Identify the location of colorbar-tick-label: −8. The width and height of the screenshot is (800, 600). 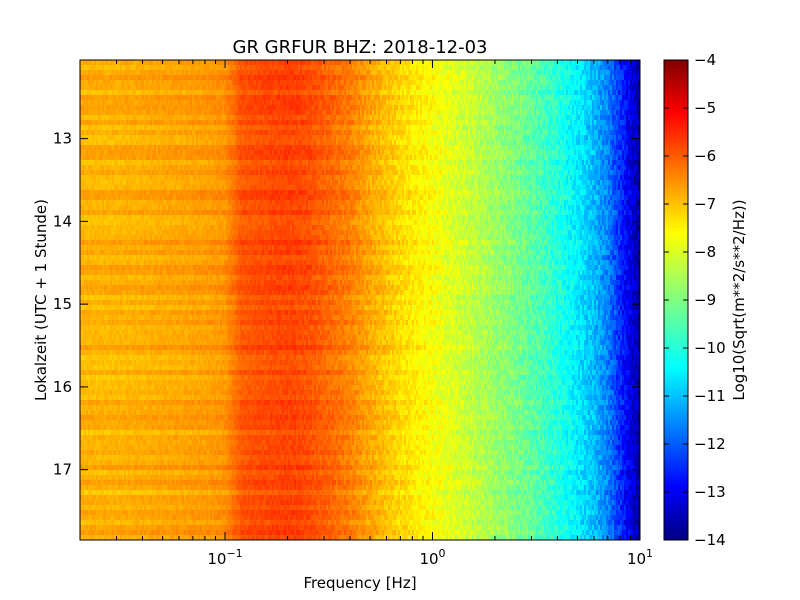
(705, 252).